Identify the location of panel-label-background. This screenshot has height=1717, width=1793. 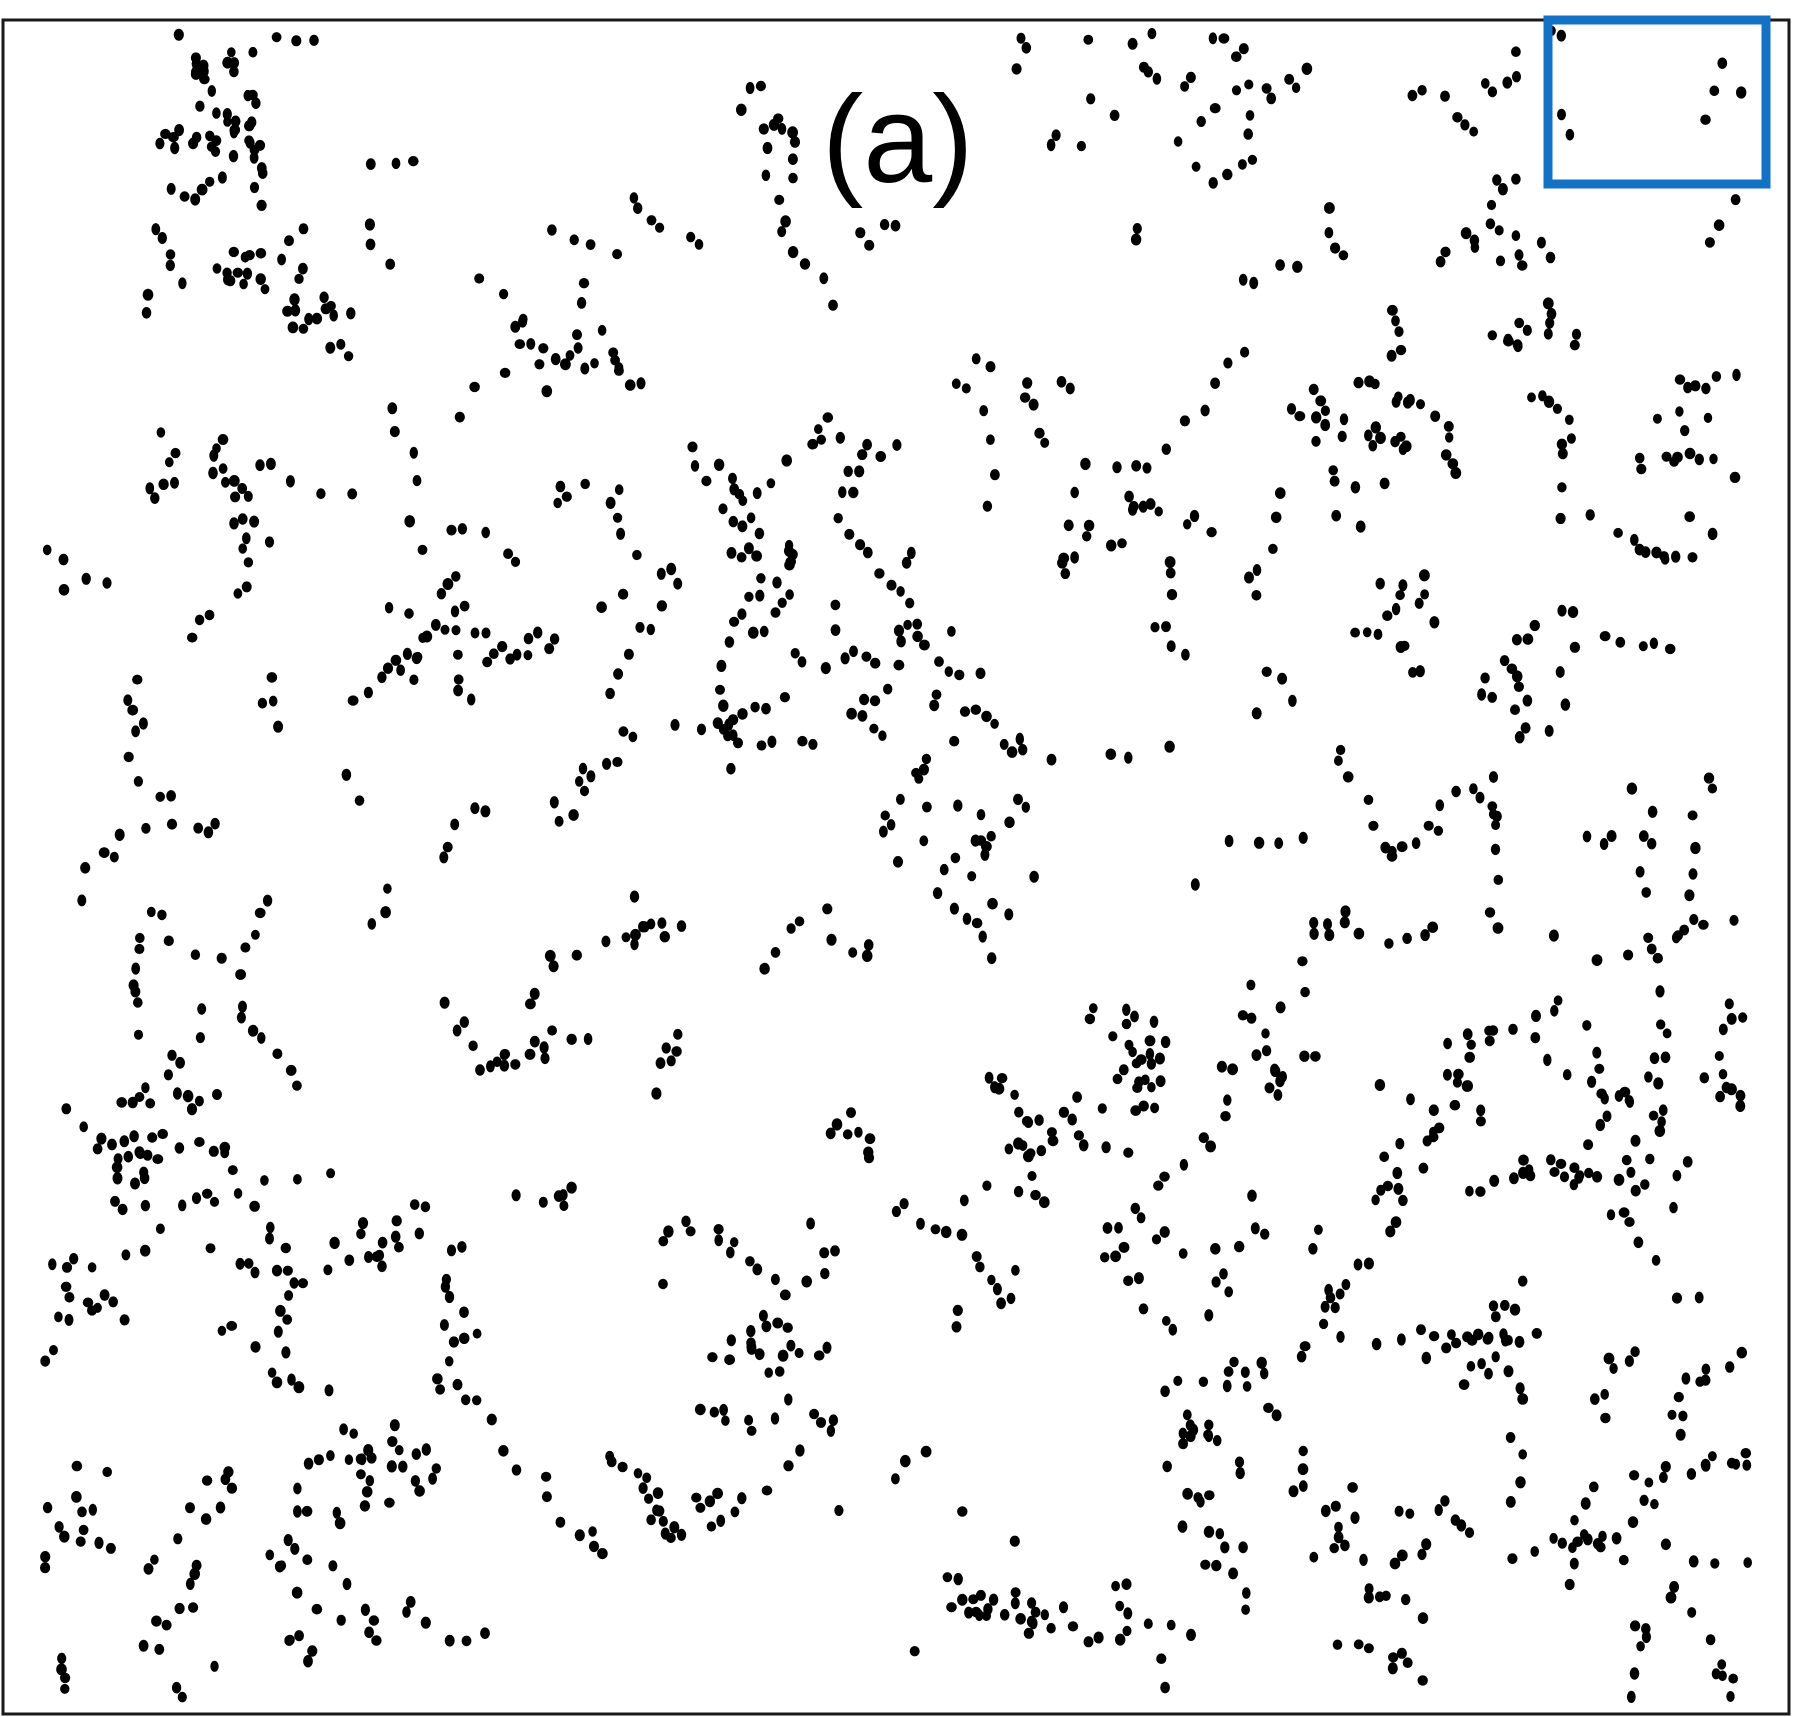
(902, 128).